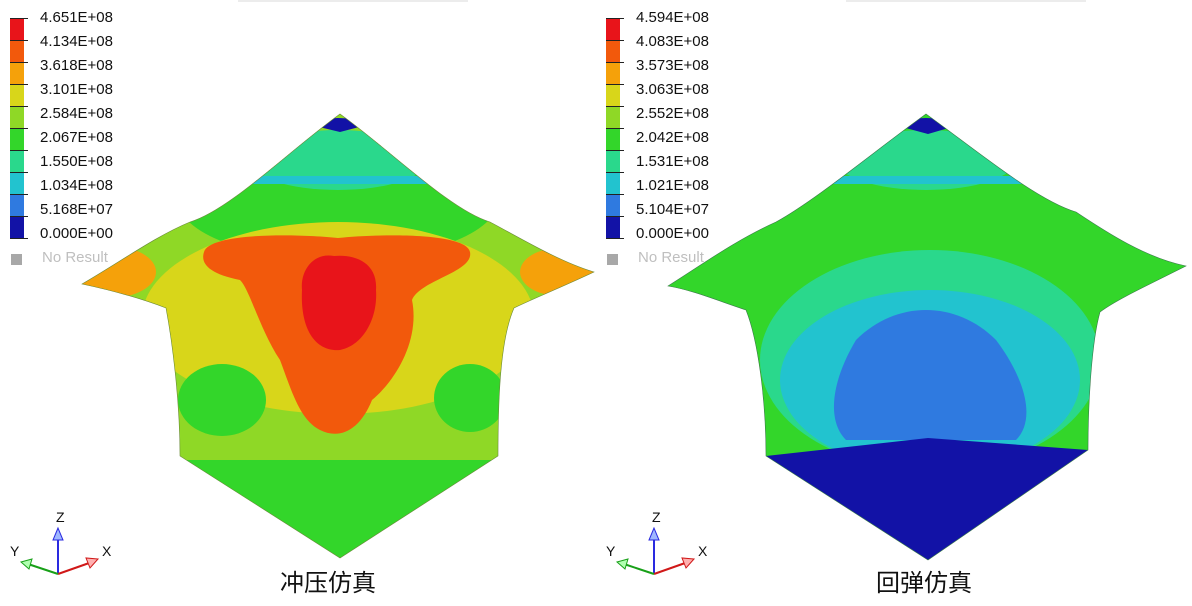 The width and height of the screenshot is (1192, 606). Describe the element at coordinates (672, 113) in the screenshot. I see `legend-value: 2.552E+08` at that location.